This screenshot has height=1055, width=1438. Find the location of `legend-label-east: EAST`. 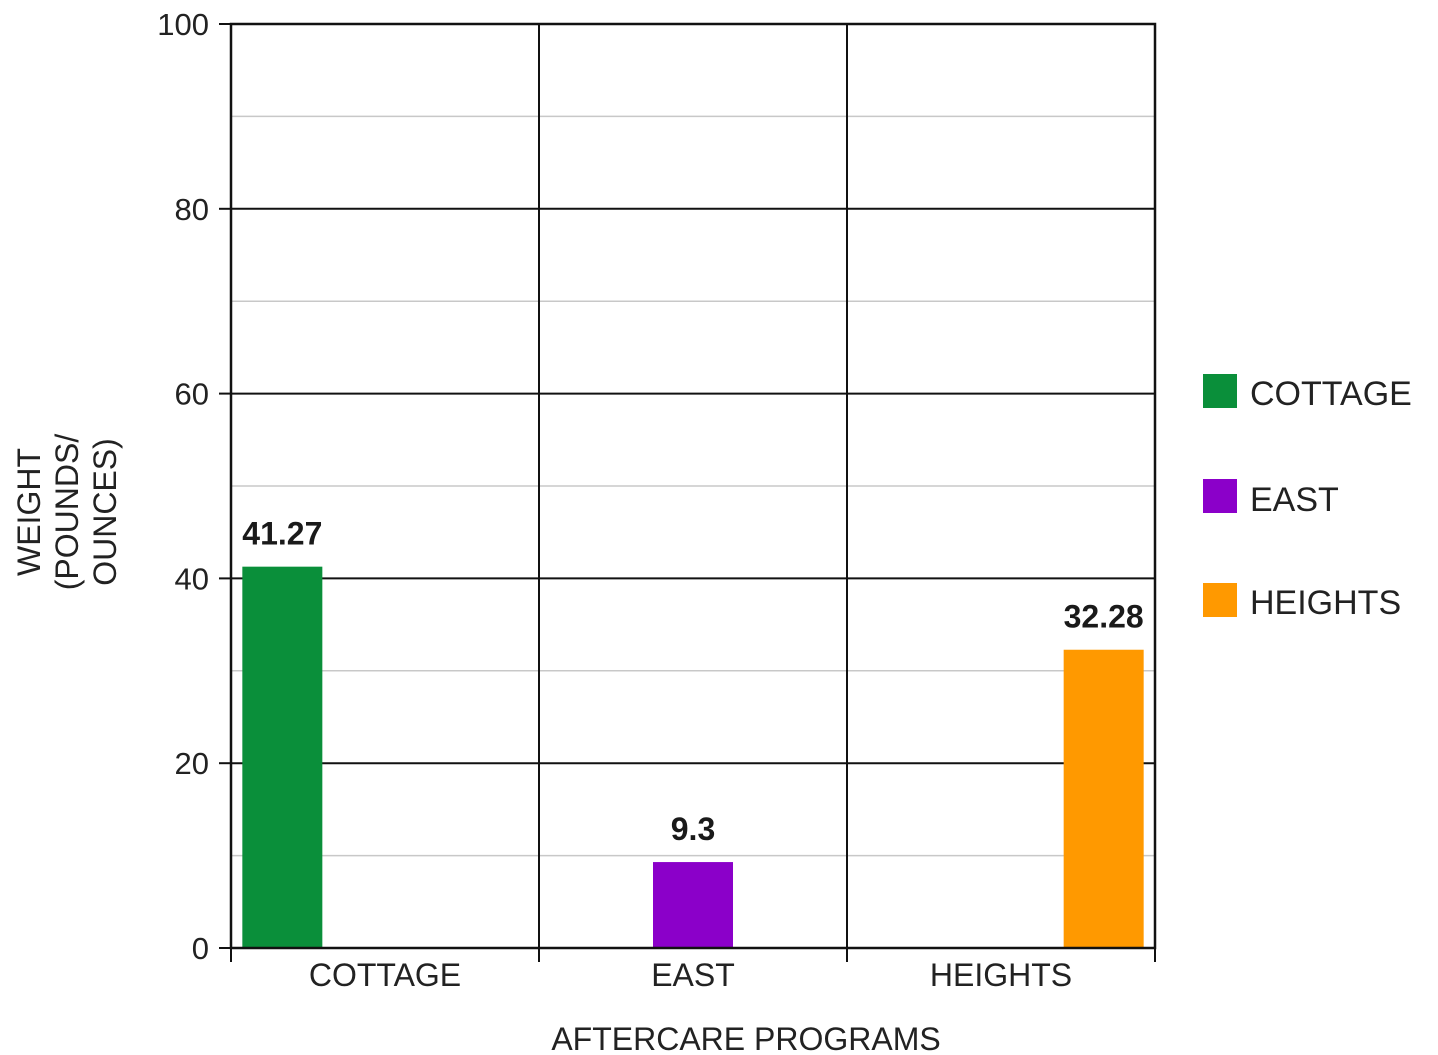

legend-label-east: EAST is located at coordinates (1294, 500).